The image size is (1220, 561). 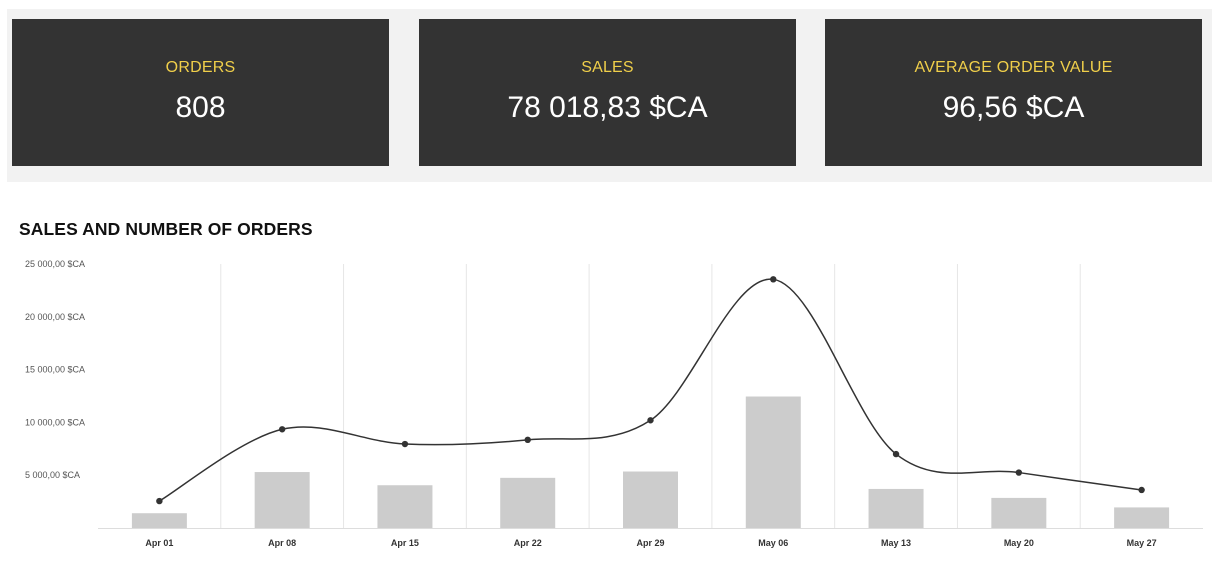 What do you see at coordinates (896, 543) in the screenshot?
I see `x-tick-label: May 13` at bounding box center [896, 543].